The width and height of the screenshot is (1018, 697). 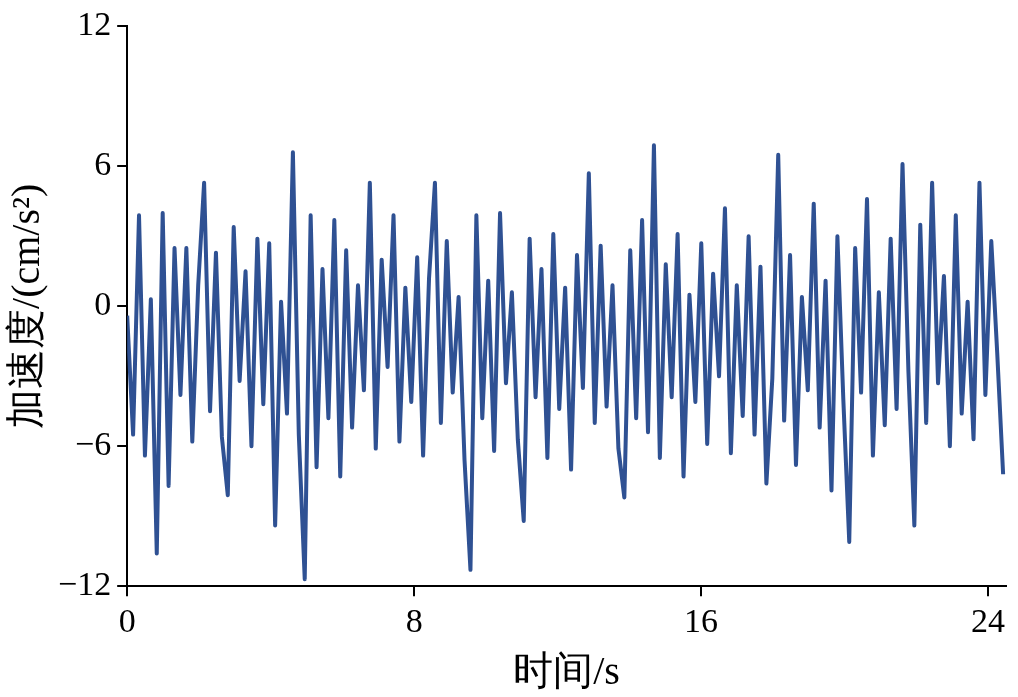 I want to click on x-tick-label: 0, so click(x=127, y=620).